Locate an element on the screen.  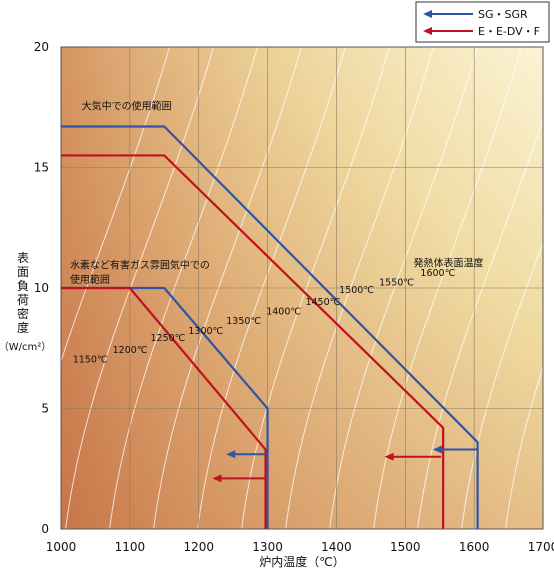
annotation-text: 発熱体表面温度 is located at coordinates (449, 262).